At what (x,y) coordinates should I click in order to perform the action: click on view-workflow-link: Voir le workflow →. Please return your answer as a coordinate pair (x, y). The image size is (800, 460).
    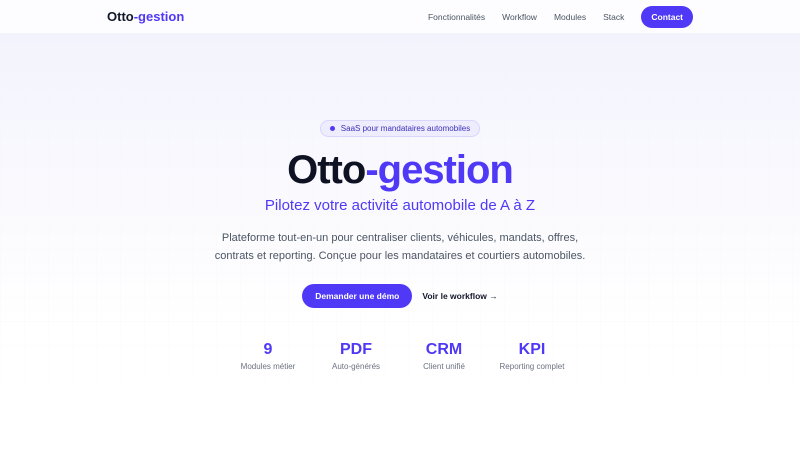
    Looking at the image, I should click on (459, 296).